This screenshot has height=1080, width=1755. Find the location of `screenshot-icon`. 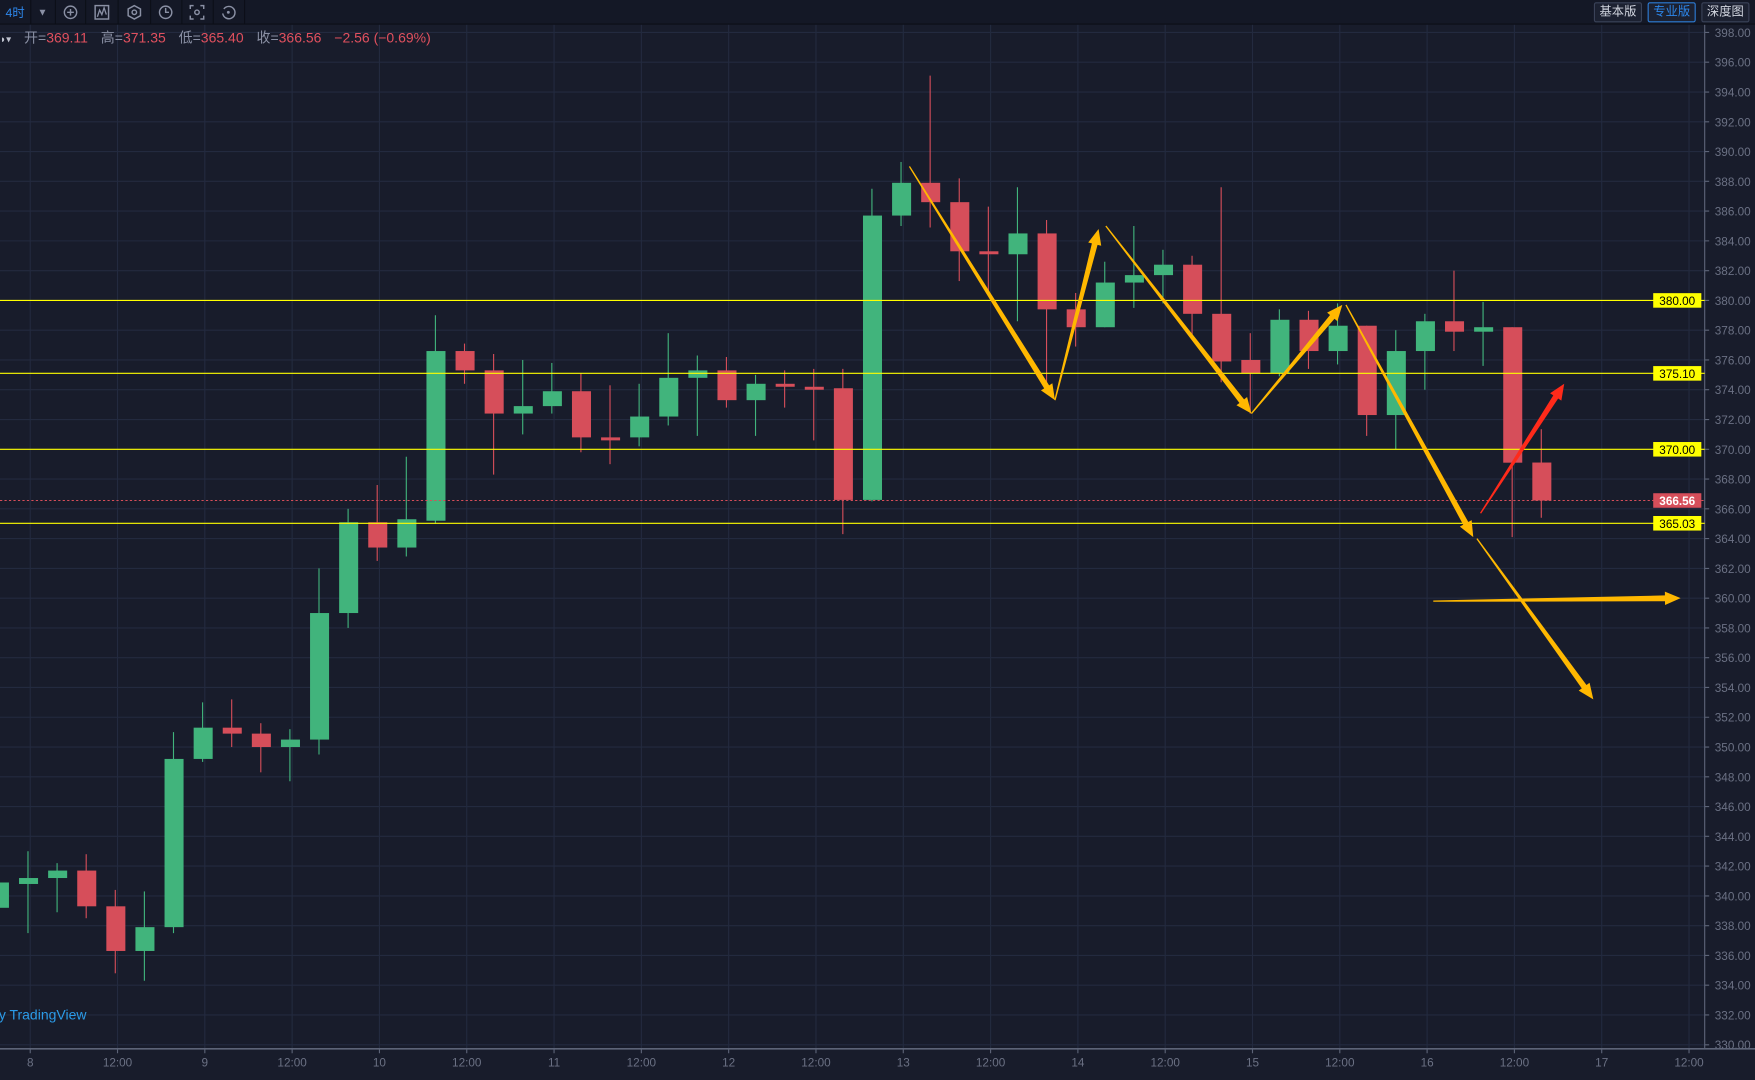

screenshot-icon is located at coordinates (197, 12).